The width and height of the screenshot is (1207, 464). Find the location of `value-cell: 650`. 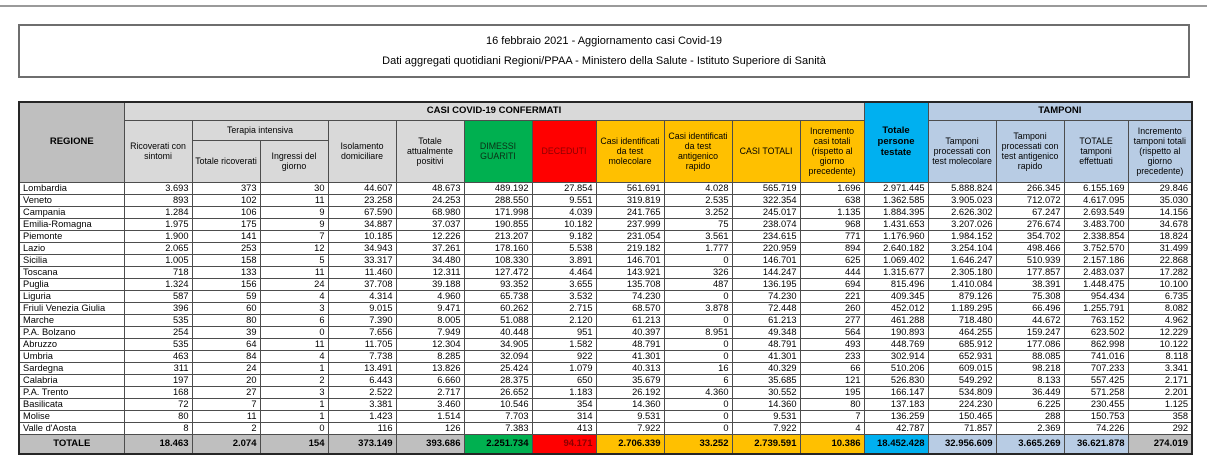

value-cell: 650 is located at coordinates (564, 380).